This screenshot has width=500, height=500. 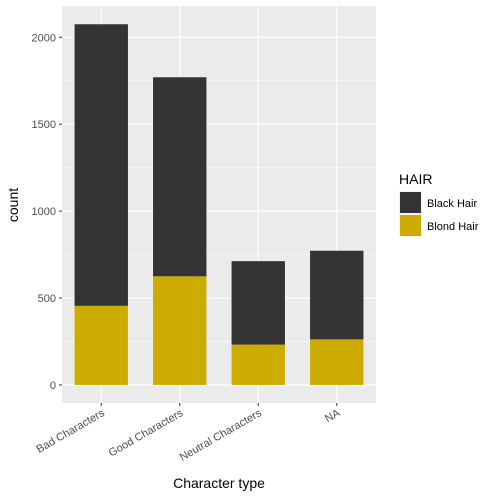 I want to click on y-axis-title: count, so click(x=13, y=205).